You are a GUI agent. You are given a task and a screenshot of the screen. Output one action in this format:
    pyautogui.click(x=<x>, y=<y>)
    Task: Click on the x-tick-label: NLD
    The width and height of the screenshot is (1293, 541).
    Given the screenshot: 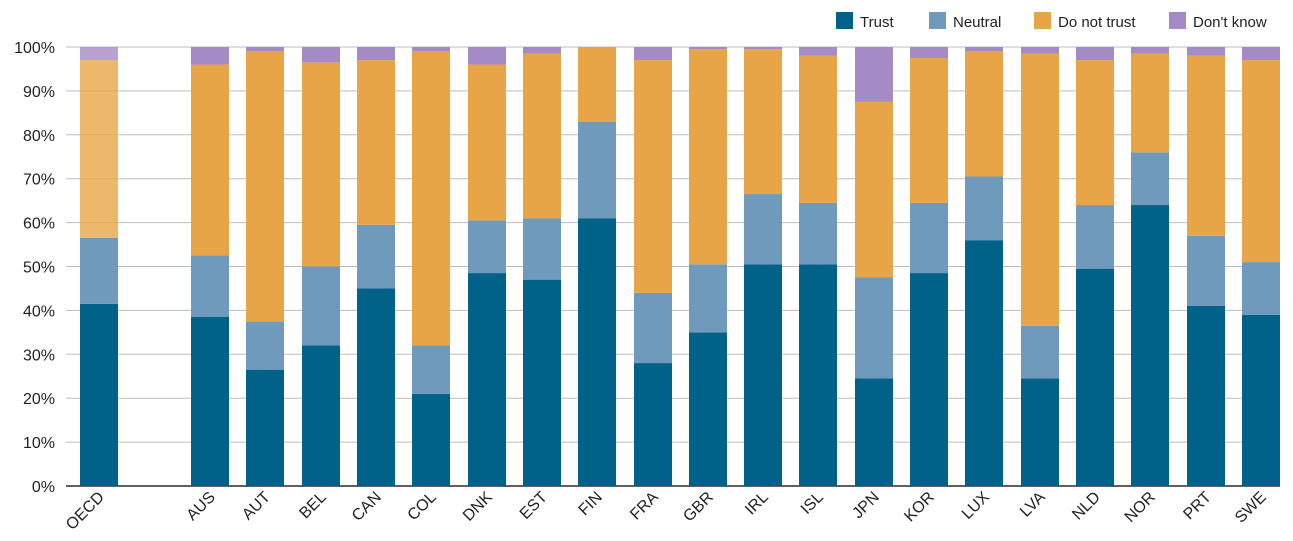 What is the action you would take?
    pyautogui.click(x=1086, y=506)
    